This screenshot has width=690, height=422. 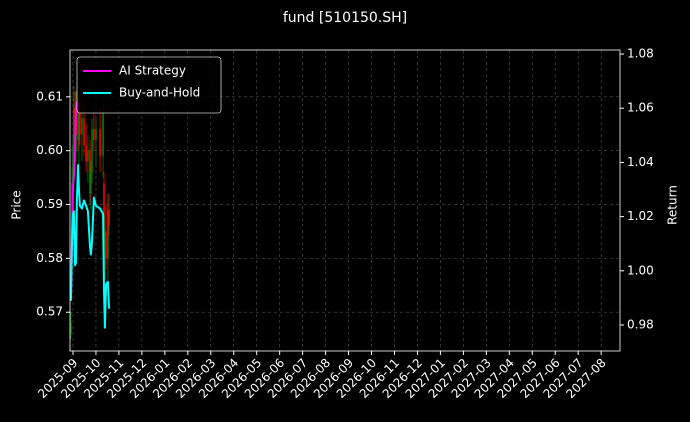 What do you see at coordinates (49, 96) in the screenshot?
I see `y-tick-label: 0.61` at bounding box center [49, 96].